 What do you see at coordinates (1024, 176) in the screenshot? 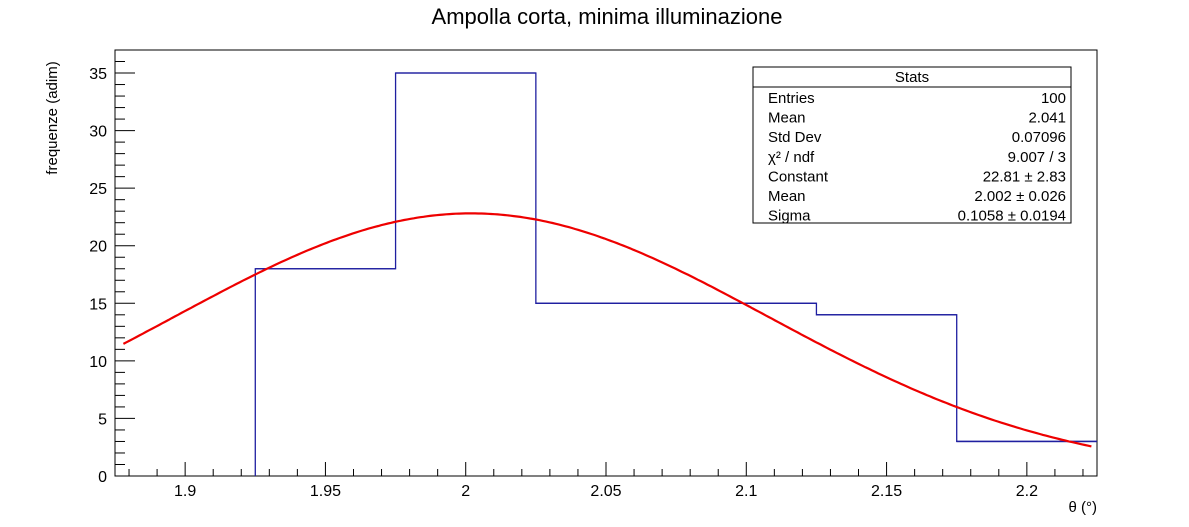
I see `stats-row-value: 22.81 ± 2.83` at bounding box center [1024, 176].